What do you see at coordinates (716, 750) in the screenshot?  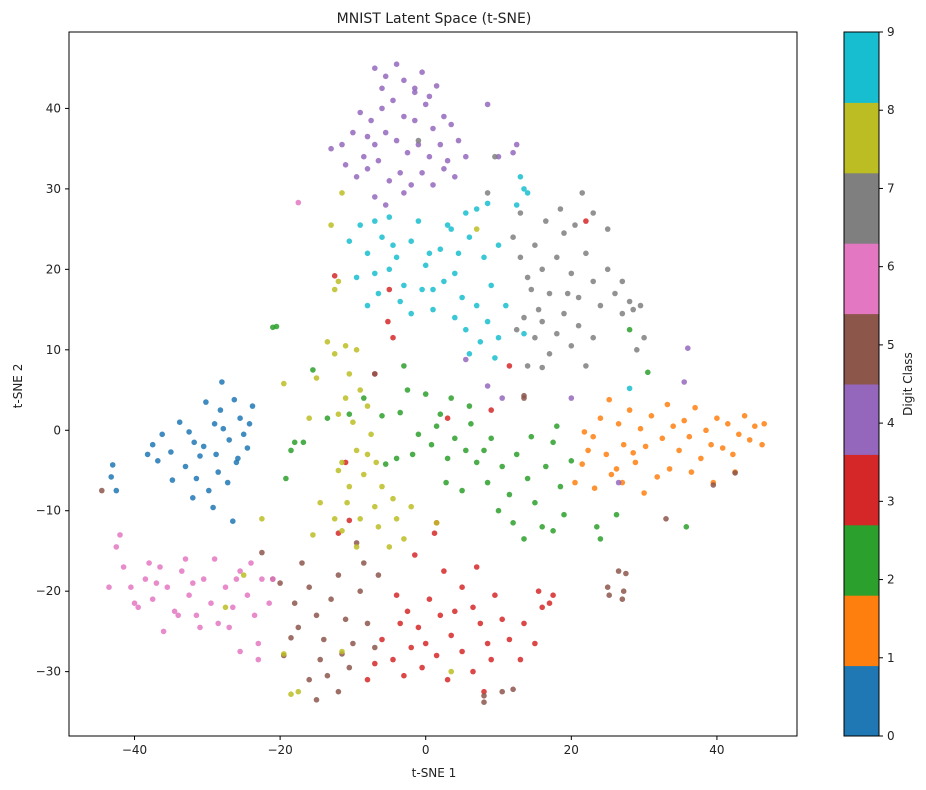 I see `x-tick-label: 40` at bounding box center [716, 750].